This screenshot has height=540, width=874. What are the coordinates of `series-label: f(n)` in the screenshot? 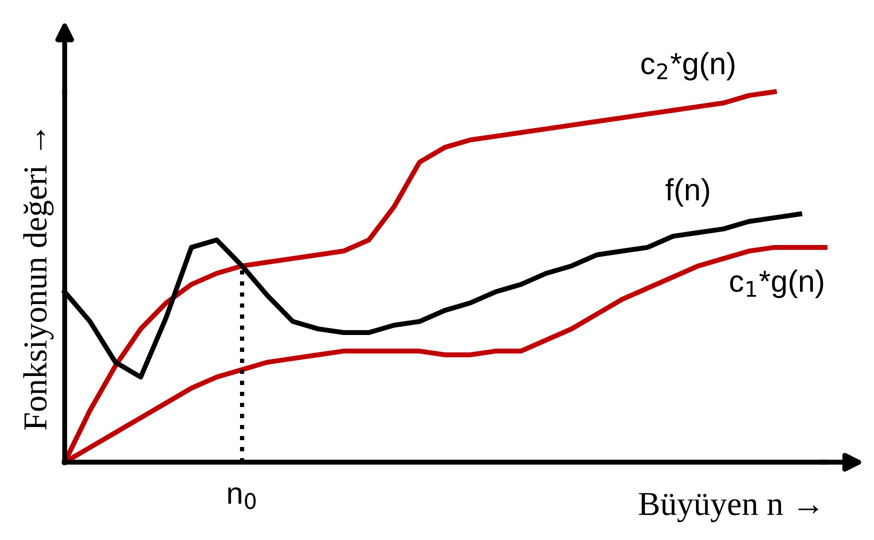 It's located at (688, 192).